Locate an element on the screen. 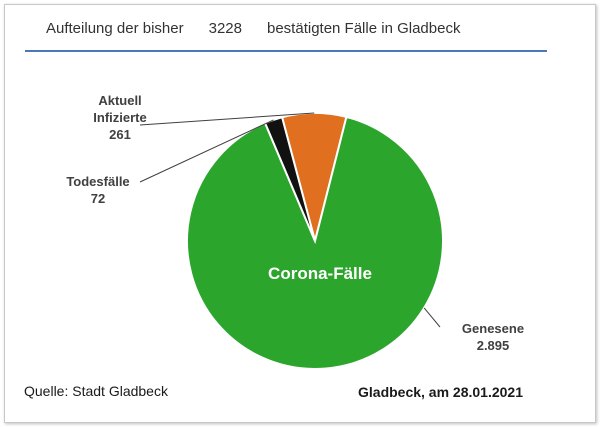 The width and height of the screenshot is (600, 427). label-line: Aktuell is located at coordinates (120, 100).